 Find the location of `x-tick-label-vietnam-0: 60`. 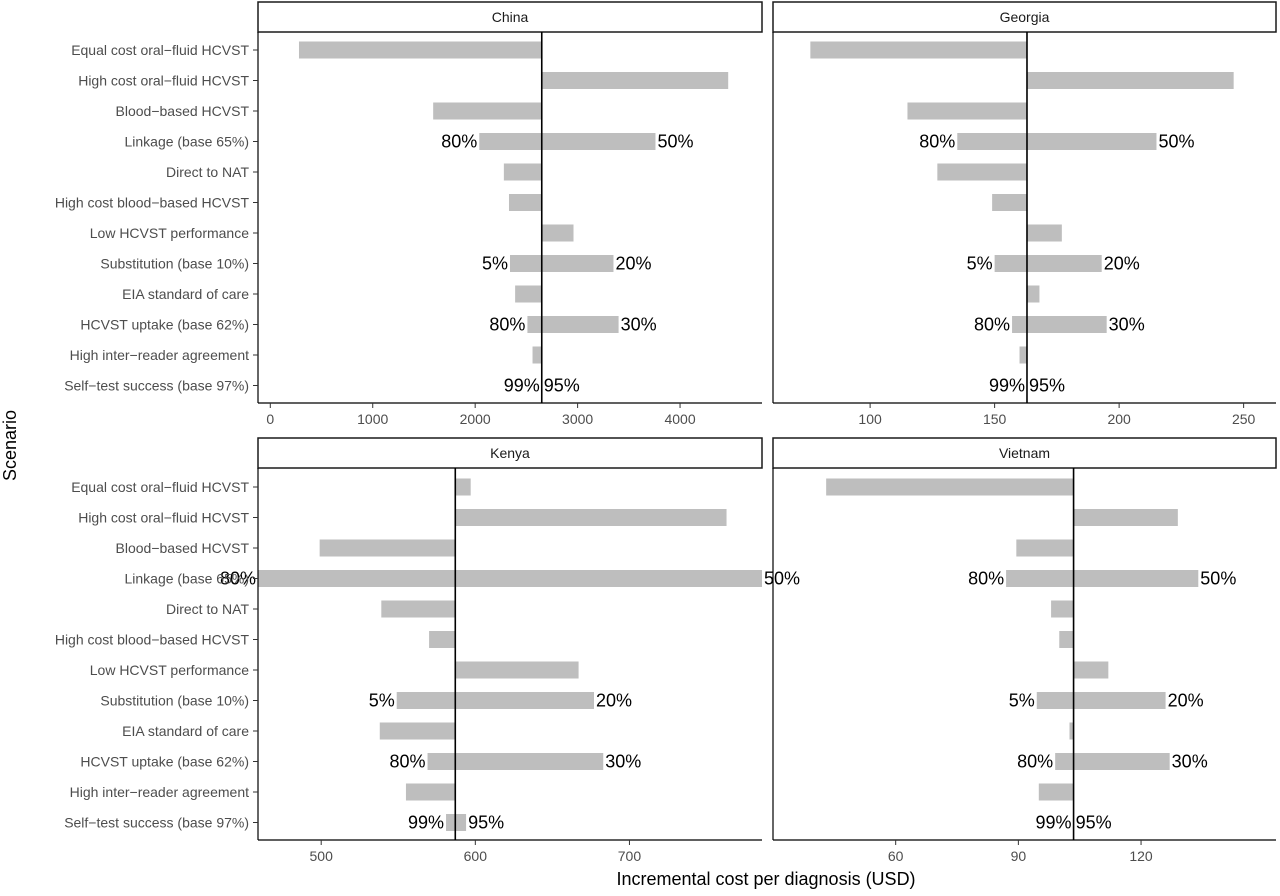

x-tick-label-vietnam-0: 60 is located at coordinates (896, 856).